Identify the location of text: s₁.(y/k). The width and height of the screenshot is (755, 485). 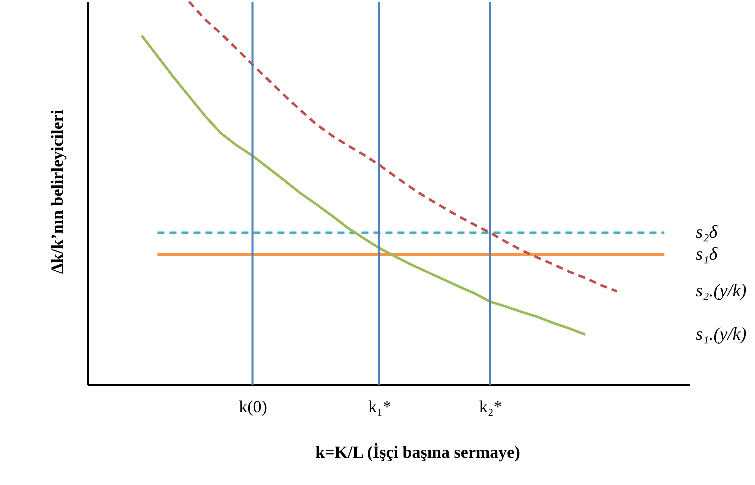
(721, 334).